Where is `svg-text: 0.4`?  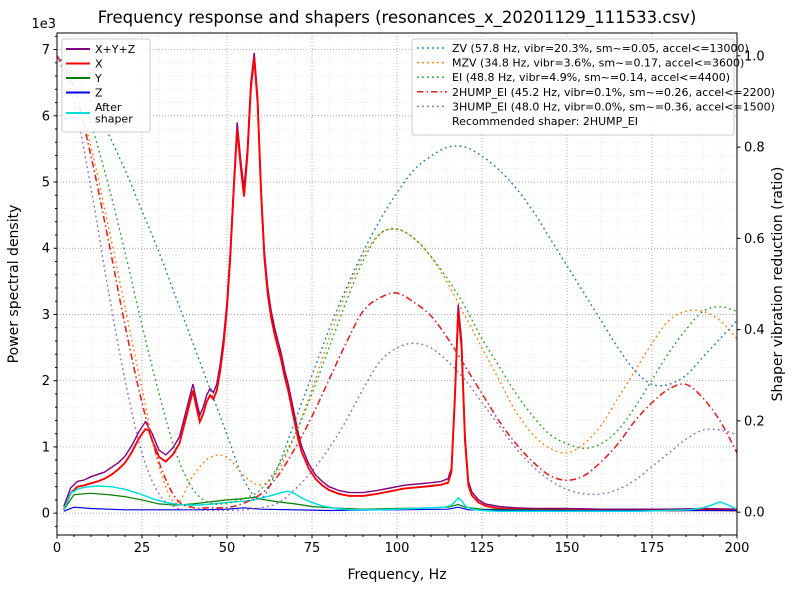
svg-text: 0.4 is located at coordinates (754, 330).